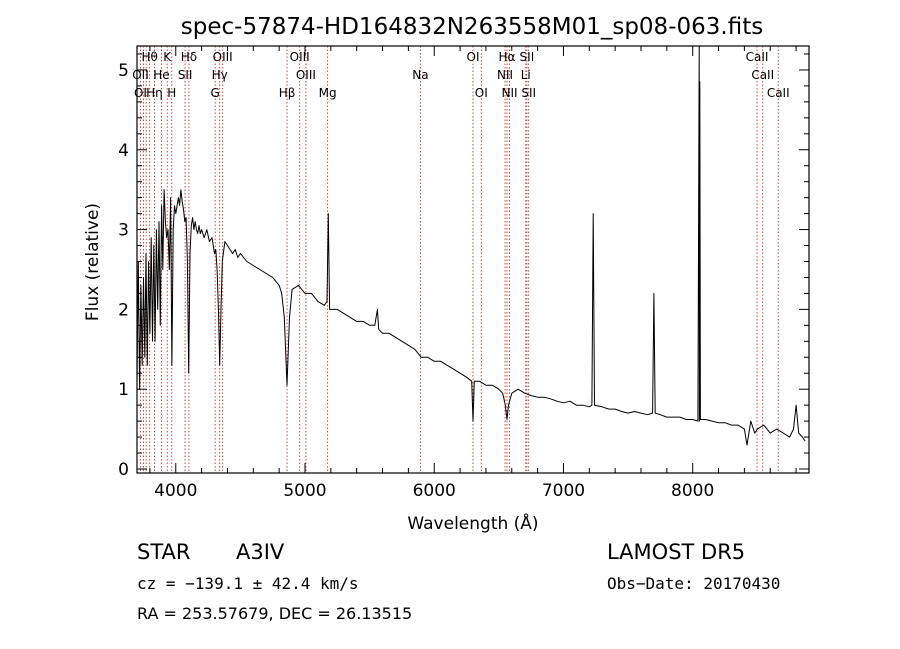 The image size is (900, 649). I want to click on line-label-11: SII, so click(185, 75).